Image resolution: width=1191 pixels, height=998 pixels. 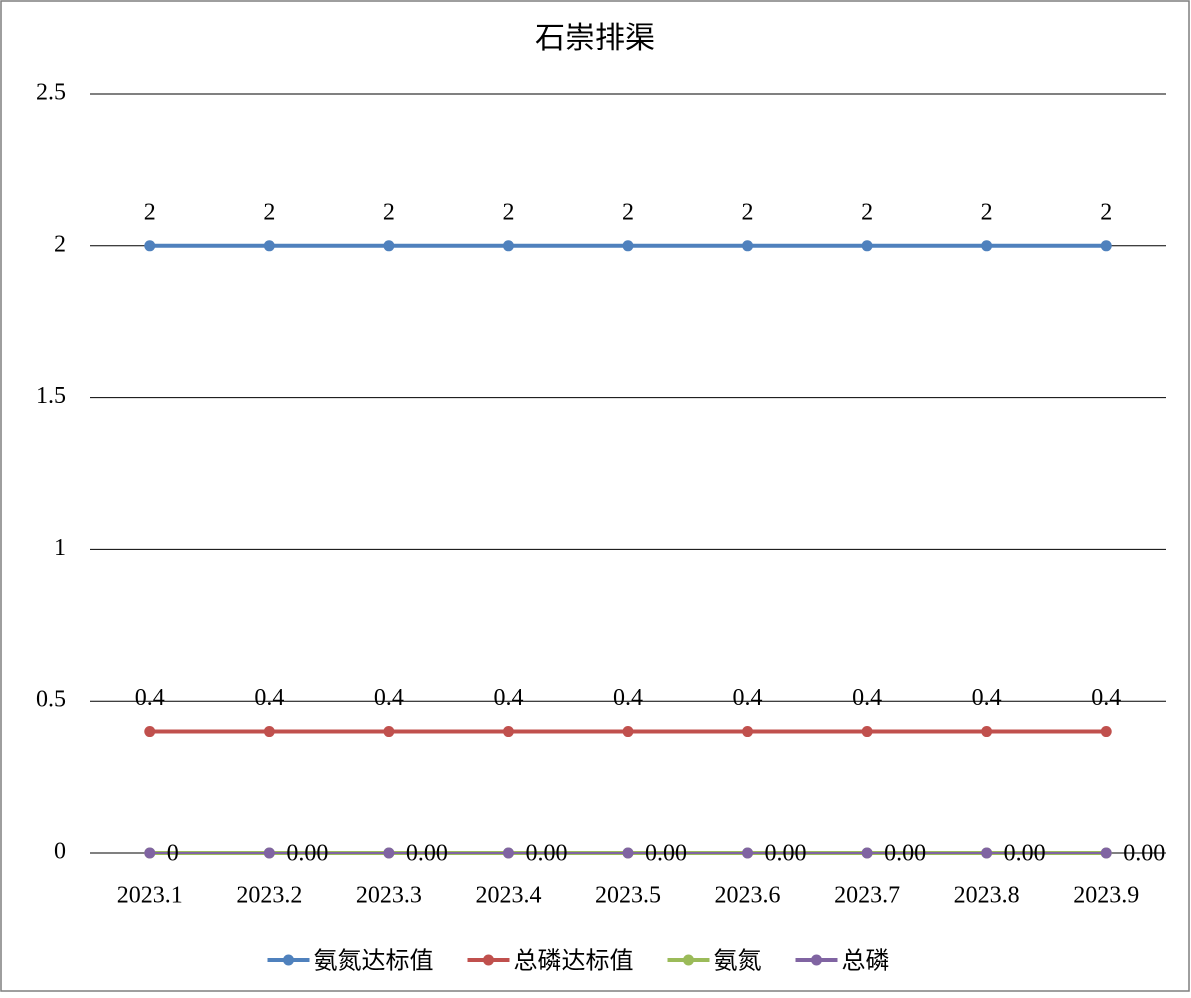 What do you see at coordinates (51, 93) in the screenshot?
I see `y-tick-label: 2.5` at bounding box center [51, 93].